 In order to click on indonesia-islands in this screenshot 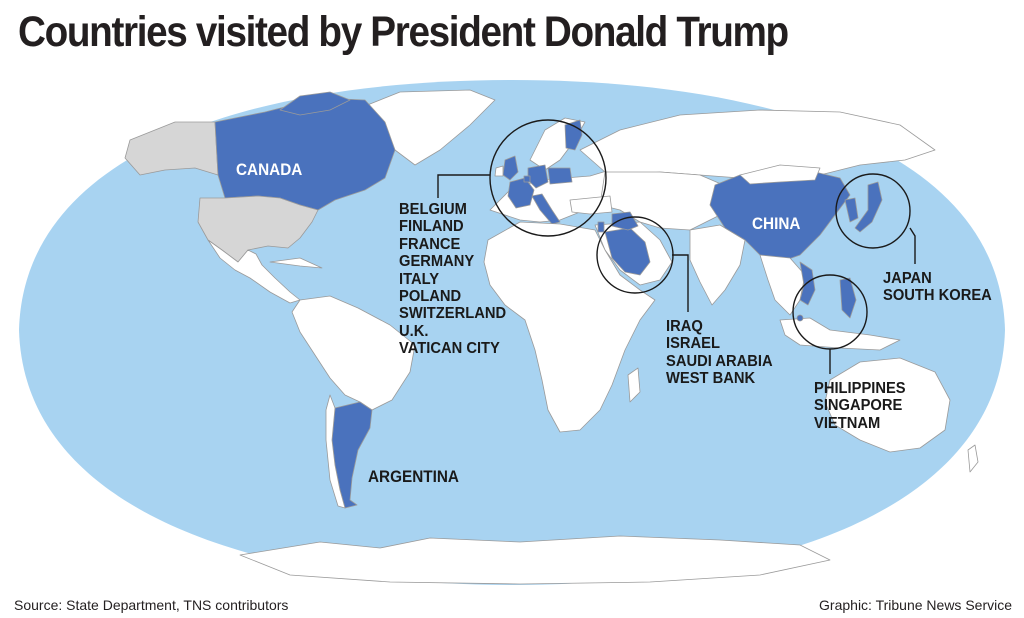, I will do `click(840, 334)`.